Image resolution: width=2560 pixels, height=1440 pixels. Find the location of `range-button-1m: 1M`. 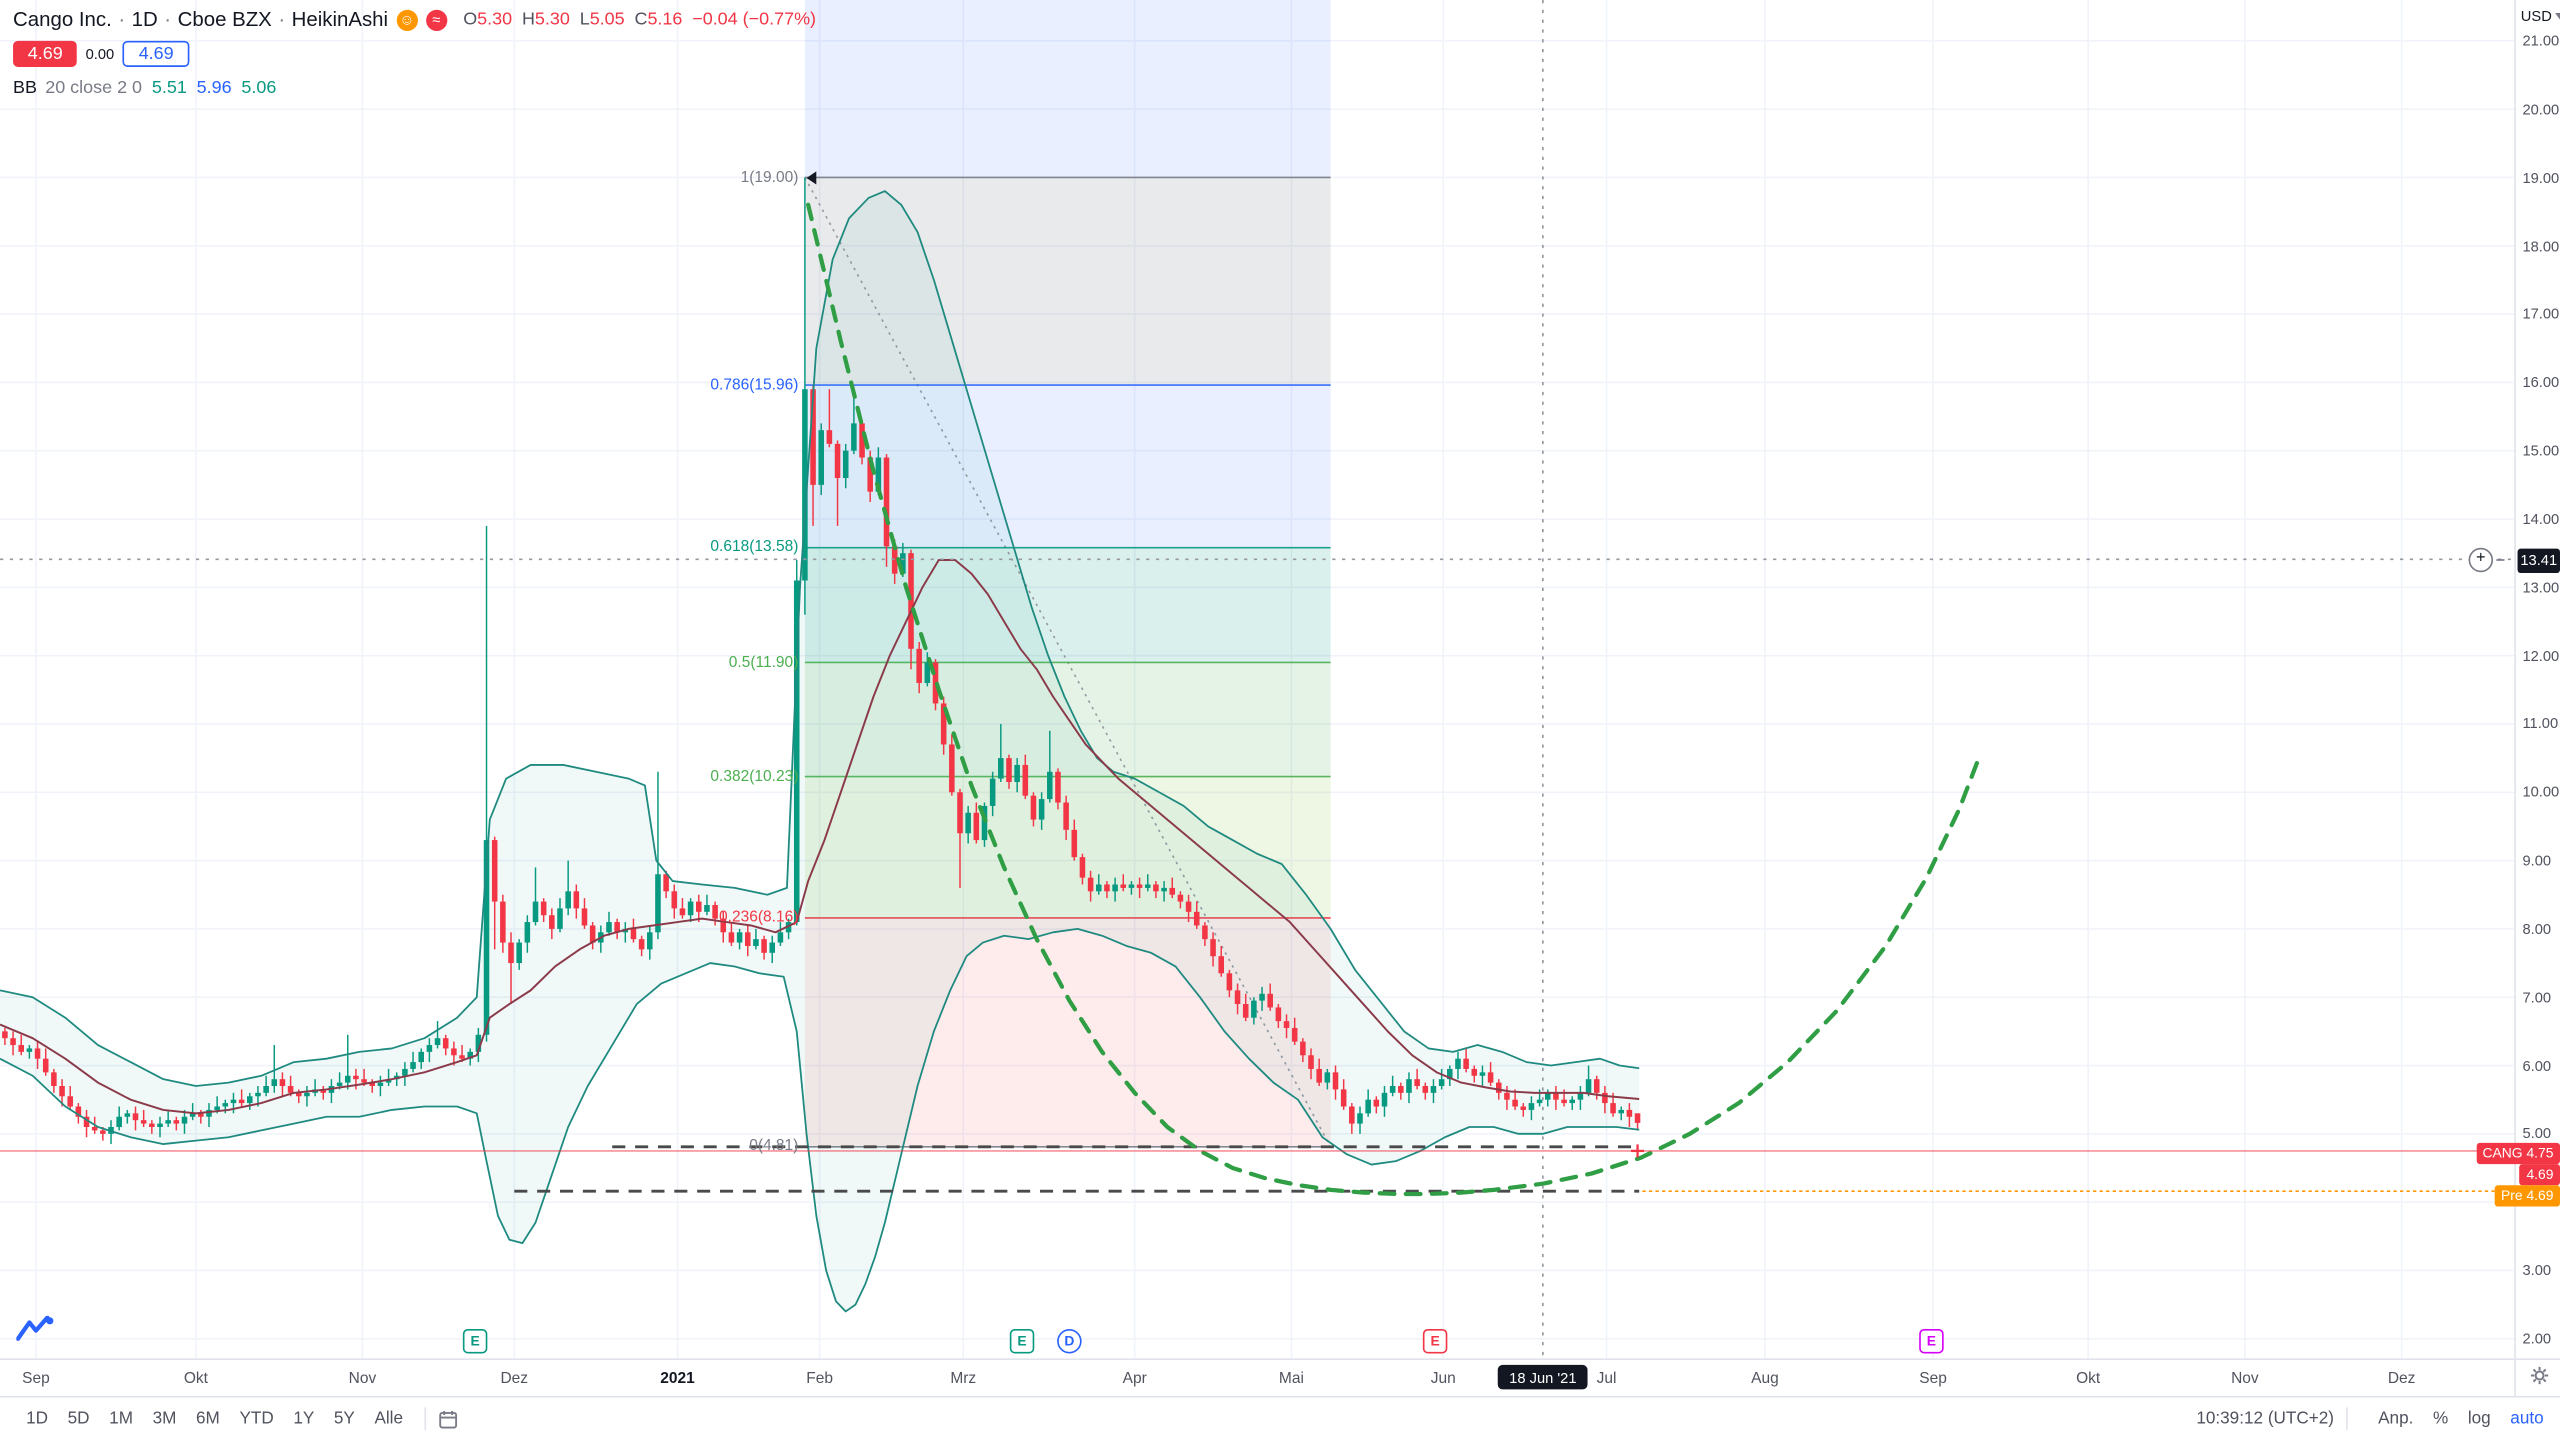

range-button-1m: 1M is located at coordinates (121, 1418).